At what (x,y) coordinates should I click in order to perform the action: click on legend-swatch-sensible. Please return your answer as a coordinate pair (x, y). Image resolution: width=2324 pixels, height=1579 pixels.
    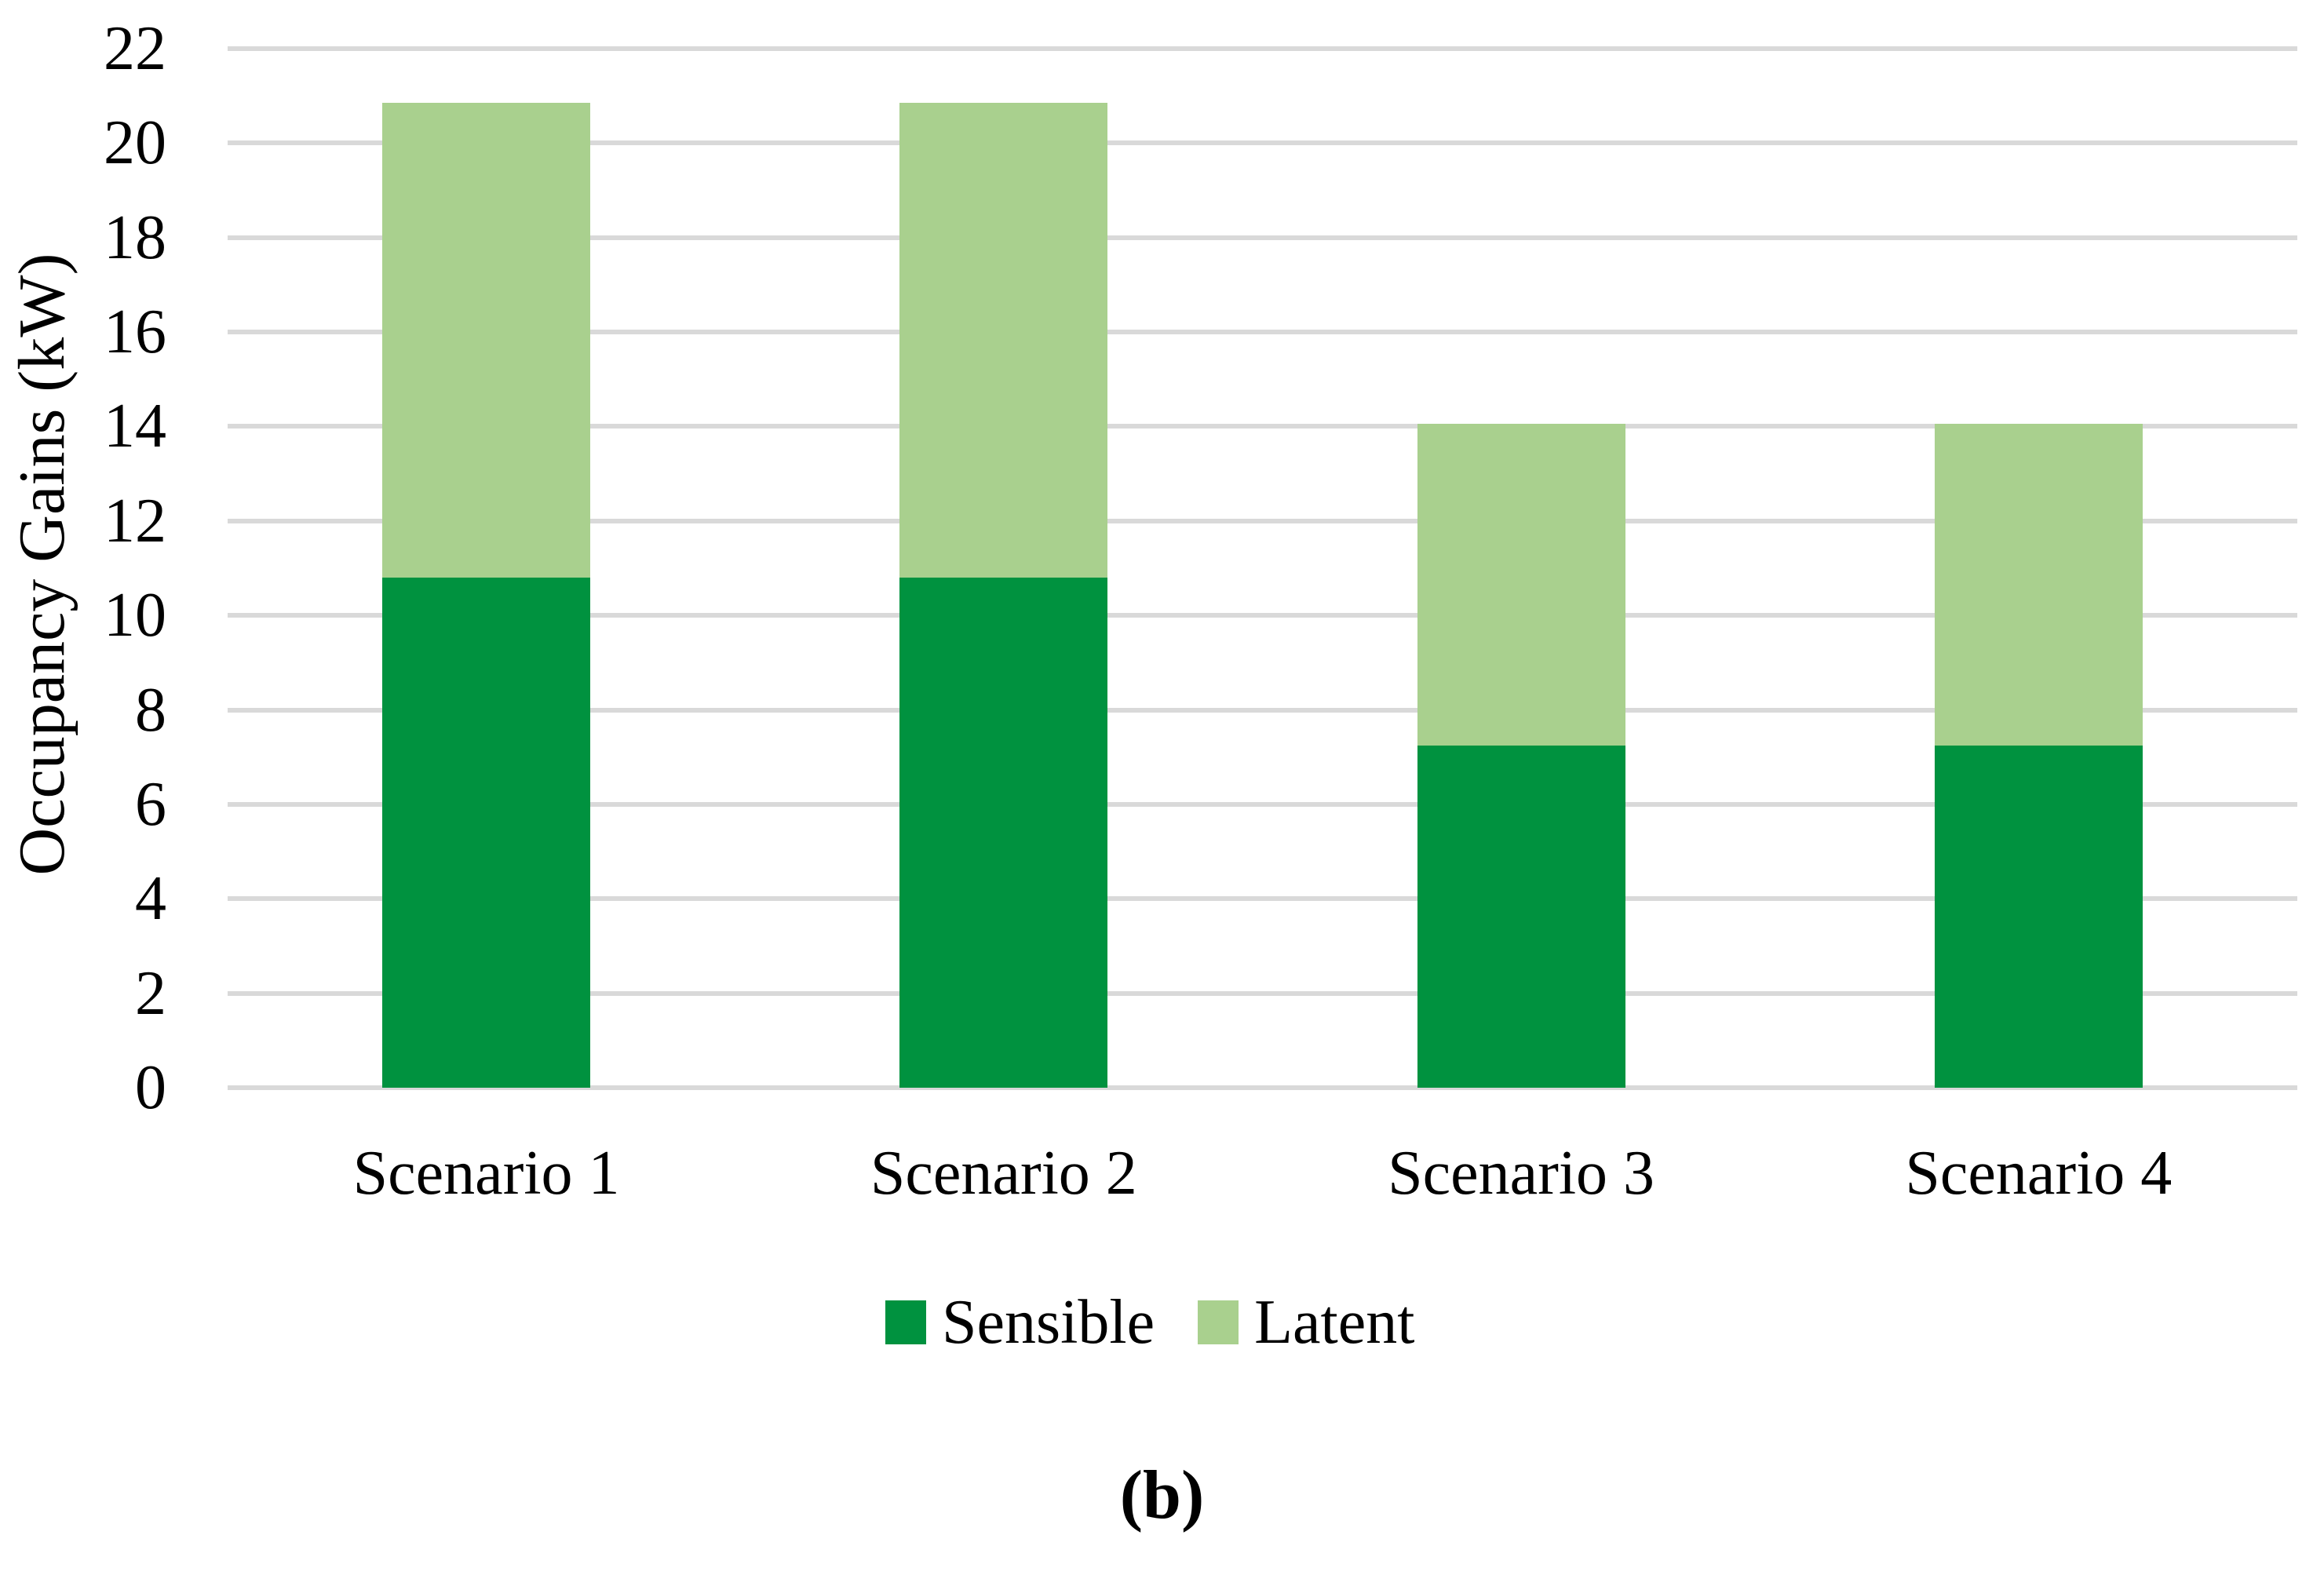
    Looking at the image, I should click on (906, 1322).